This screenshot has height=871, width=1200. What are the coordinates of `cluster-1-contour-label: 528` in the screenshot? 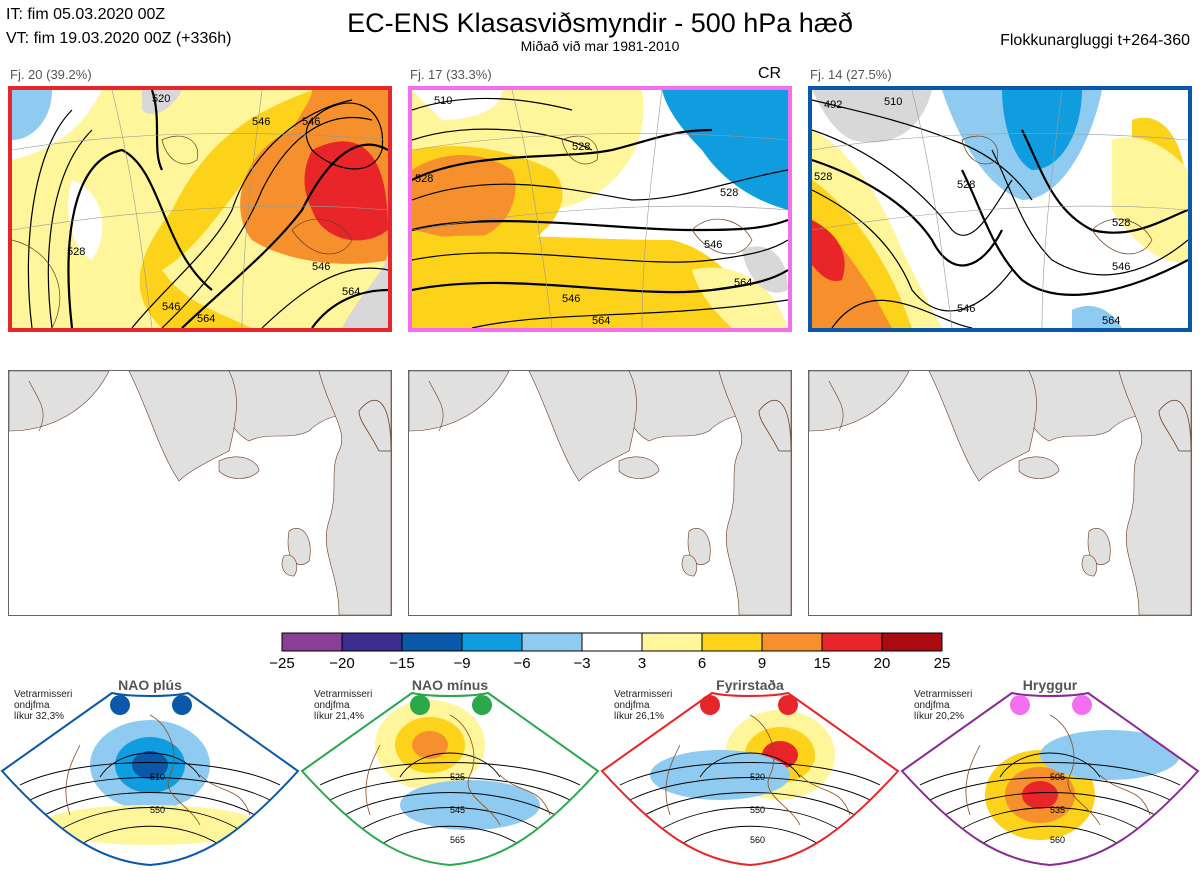 It's located at (76, 252).